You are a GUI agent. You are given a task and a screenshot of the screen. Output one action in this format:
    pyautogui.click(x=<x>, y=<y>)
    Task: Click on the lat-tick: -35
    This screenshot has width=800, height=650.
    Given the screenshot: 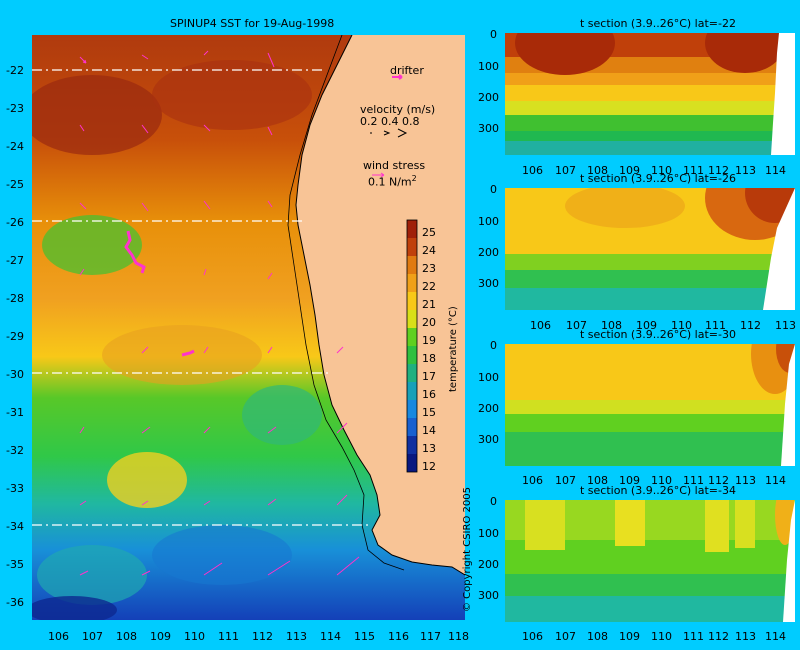 What is the action you would take?
    pyautogui.click(x=15, y=564)
    